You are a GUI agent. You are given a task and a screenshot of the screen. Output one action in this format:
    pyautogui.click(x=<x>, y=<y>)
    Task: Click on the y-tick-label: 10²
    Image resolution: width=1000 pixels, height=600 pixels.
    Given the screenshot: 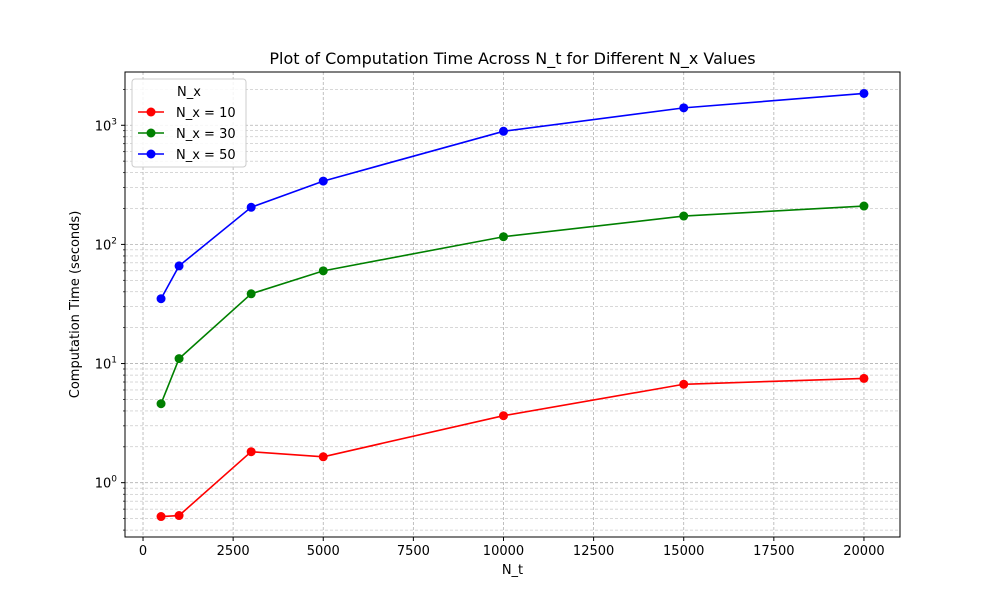 What is the action you would take?
    pyautogui.click(x=106, y=244)
    